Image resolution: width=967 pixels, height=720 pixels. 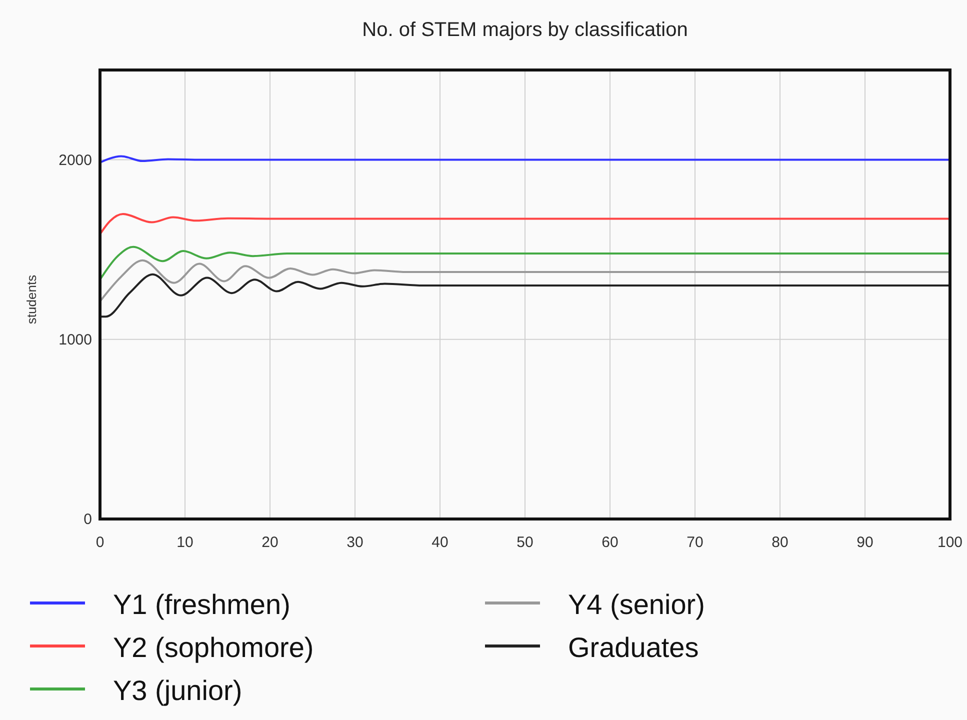 I want to click on chart-title: No. of STEM majors by classification, so click(x=525, y=30).